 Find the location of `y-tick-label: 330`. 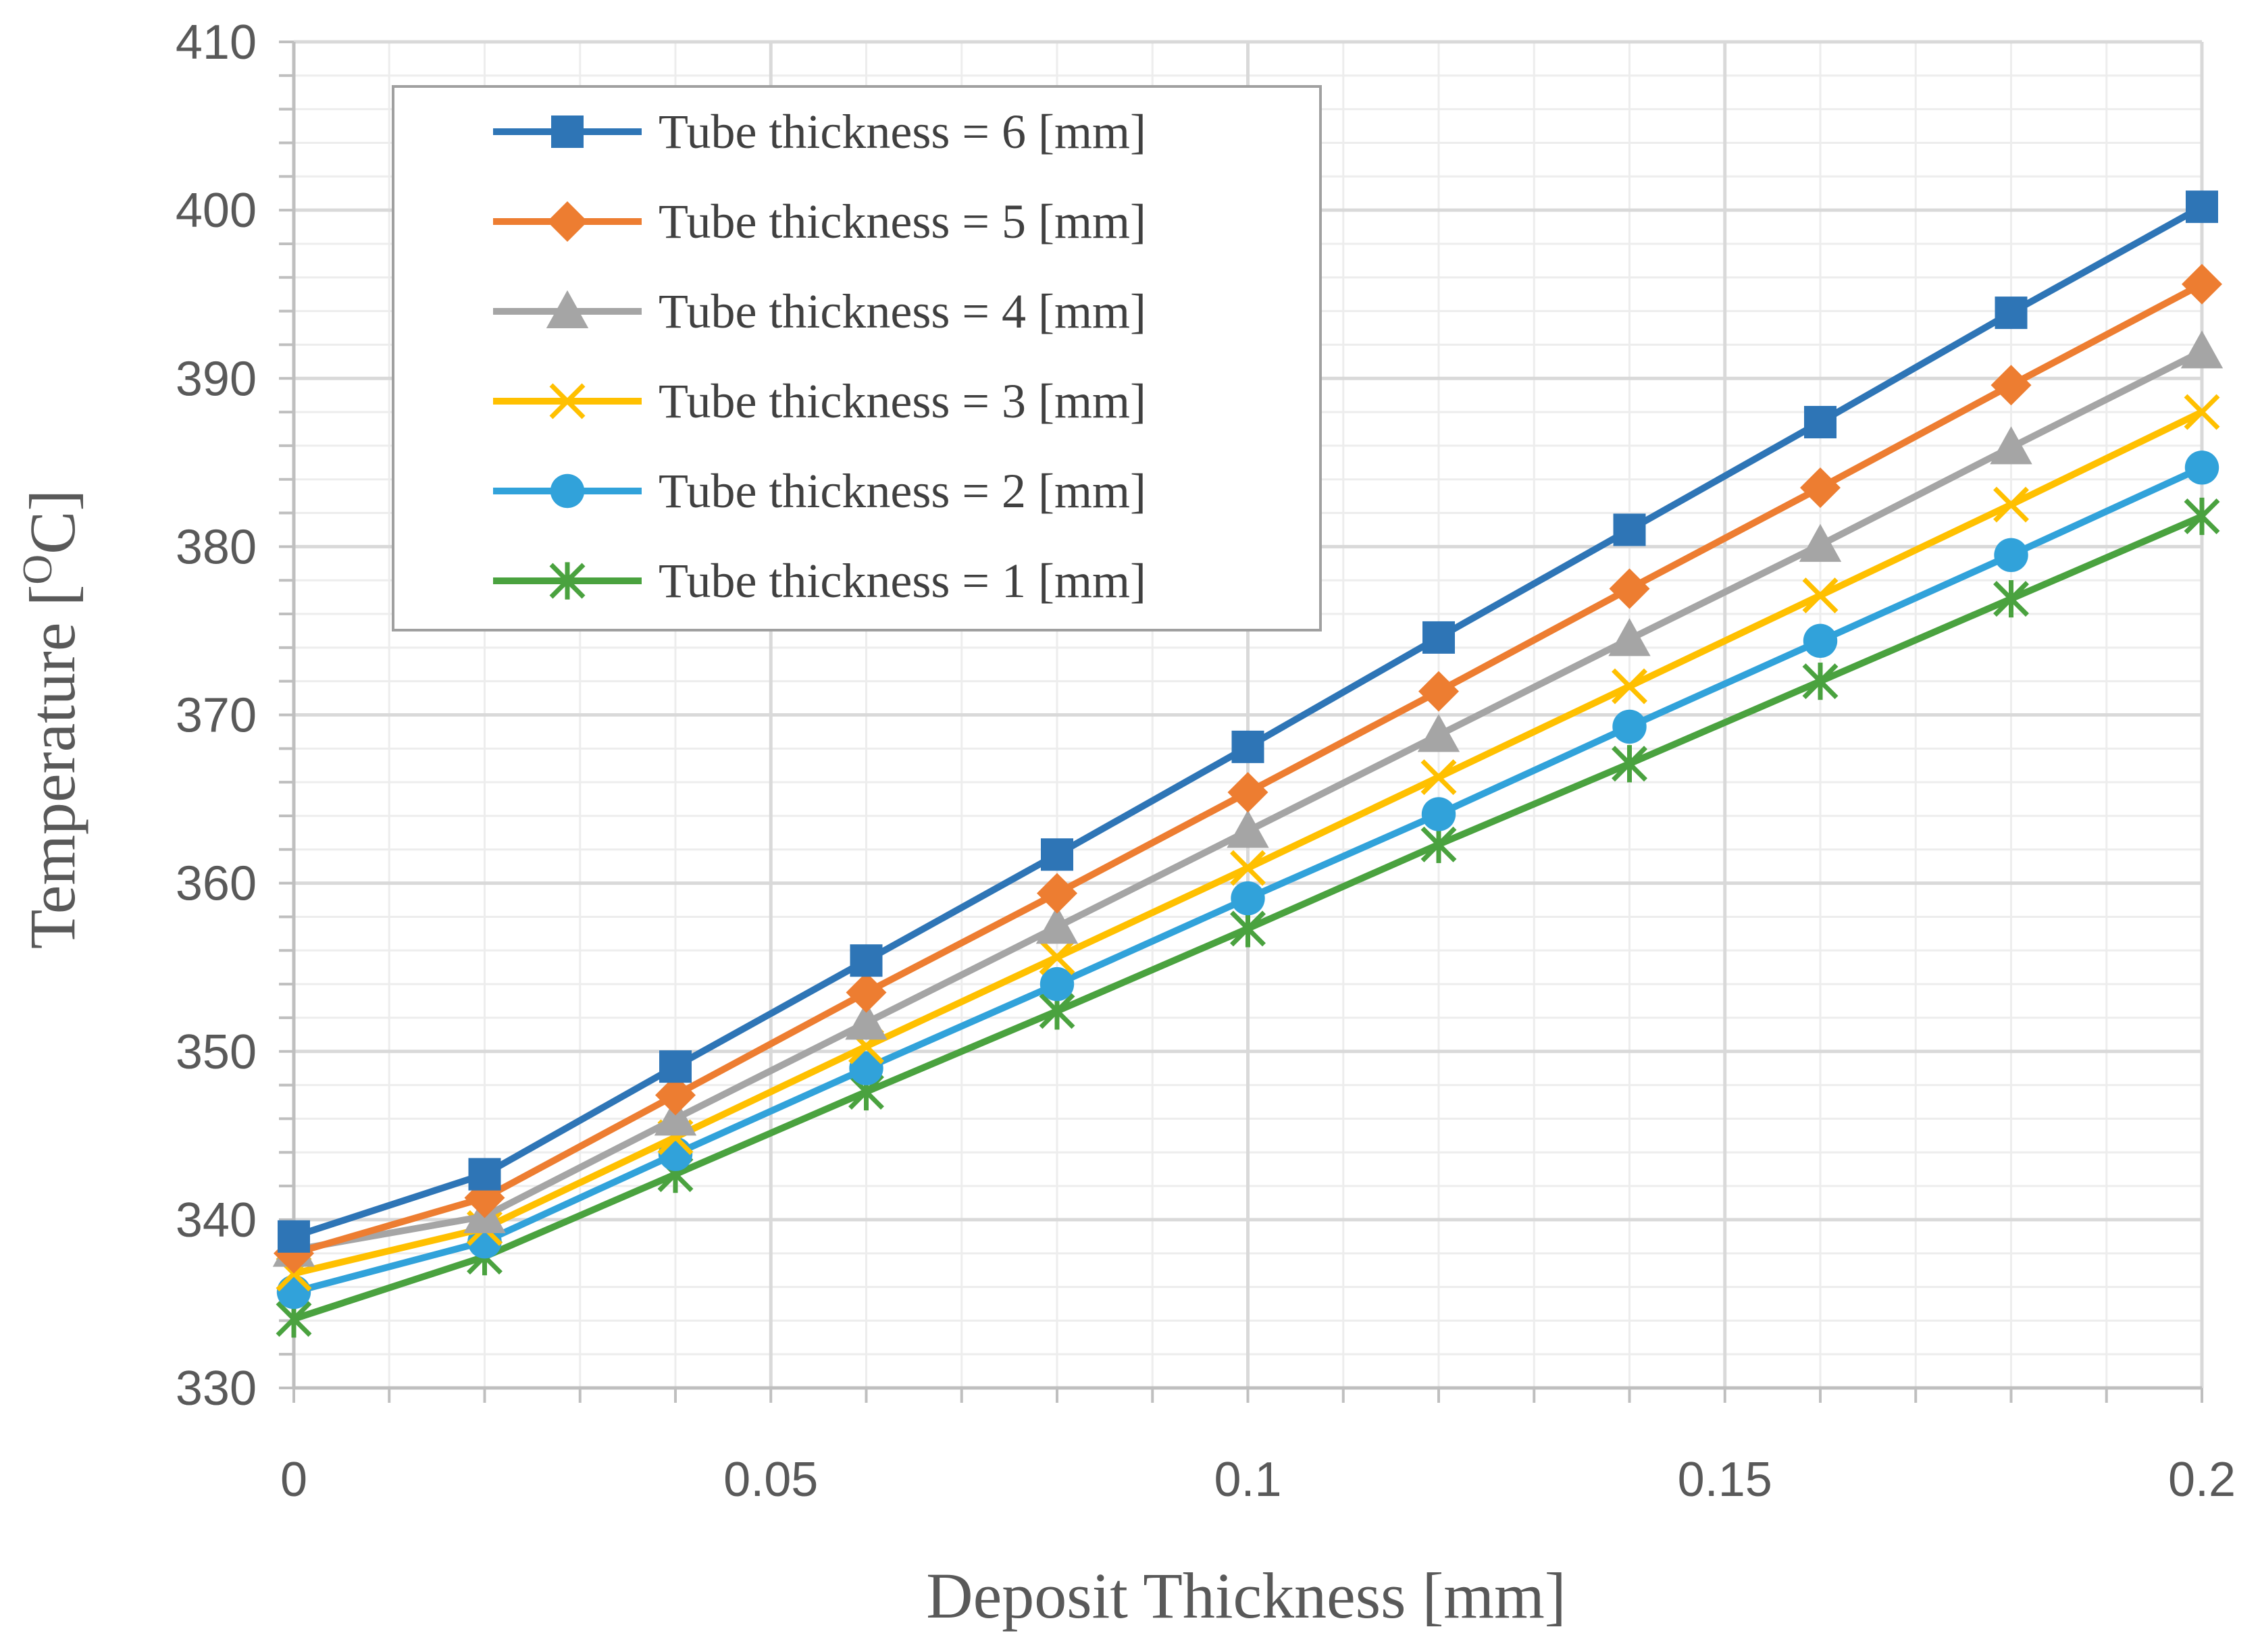

y-tick-label: 330 is located at coordinates (216, 1389).